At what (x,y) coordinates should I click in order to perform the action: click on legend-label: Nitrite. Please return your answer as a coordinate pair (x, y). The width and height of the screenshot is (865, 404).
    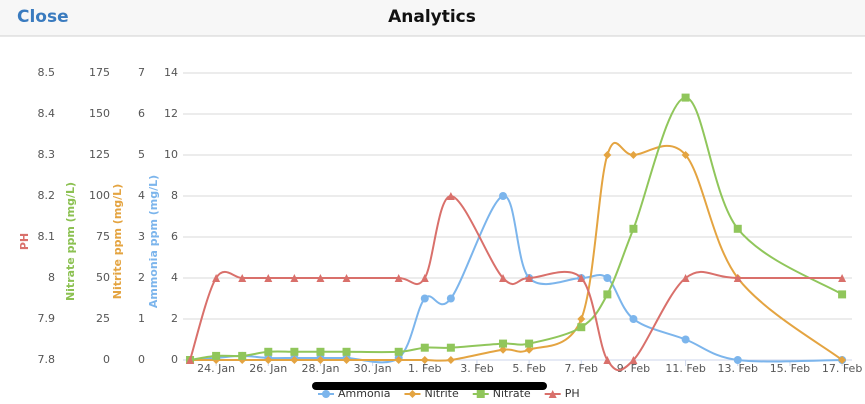
    Looking at the image, I should click on (441, 393).